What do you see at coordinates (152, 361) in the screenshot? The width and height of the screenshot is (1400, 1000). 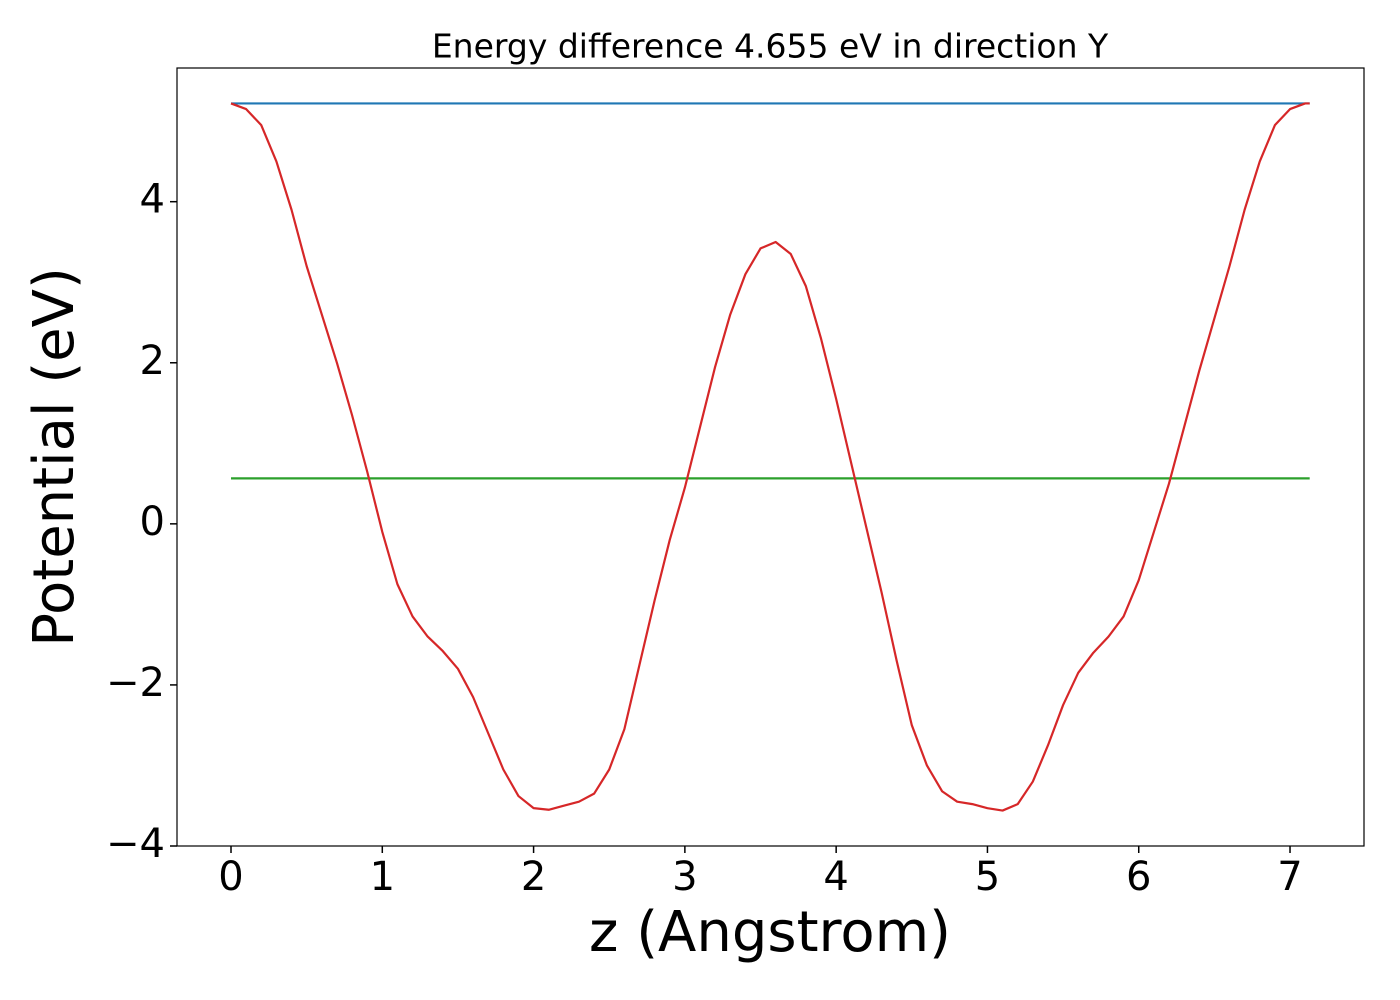 I see `y-tick-label: 2` at bounding box center [152, 361].